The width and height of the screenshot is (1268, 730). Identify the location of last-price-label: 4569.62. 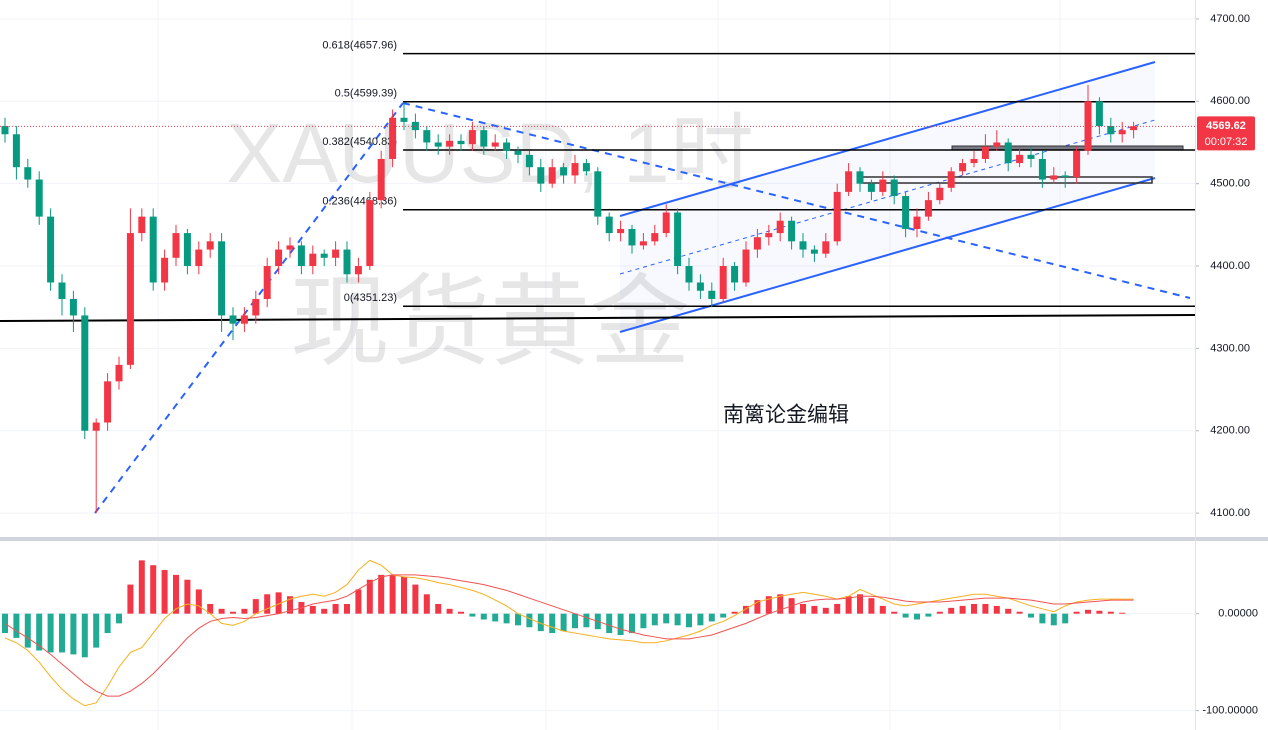
(1226, 126).